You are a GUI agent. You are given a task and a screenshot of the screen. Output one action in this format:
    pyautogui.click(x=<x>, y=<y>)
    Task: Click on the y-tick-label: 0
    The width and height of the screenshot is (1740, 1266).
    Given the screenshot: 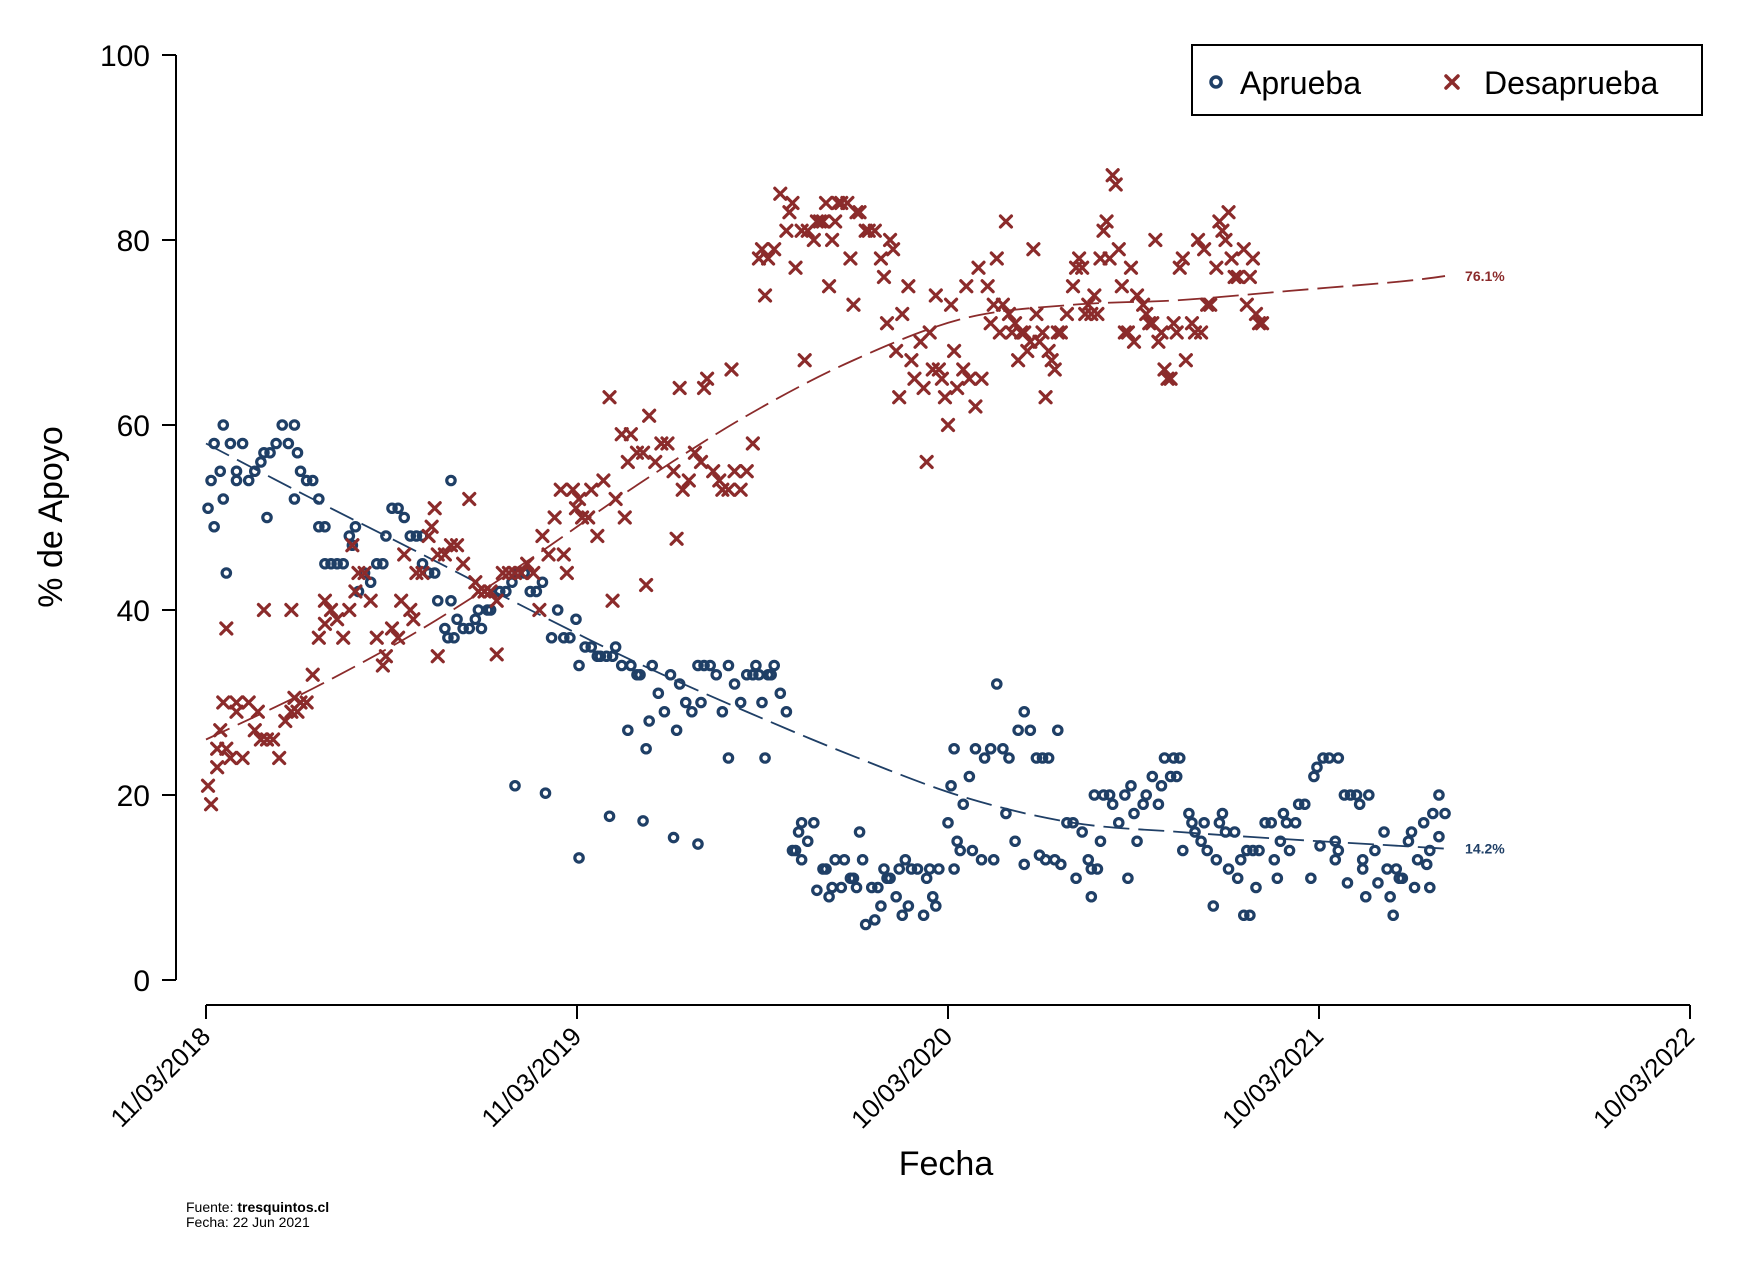 What is the action you would take?
    pyautogui.click(x=141, y=981)
    